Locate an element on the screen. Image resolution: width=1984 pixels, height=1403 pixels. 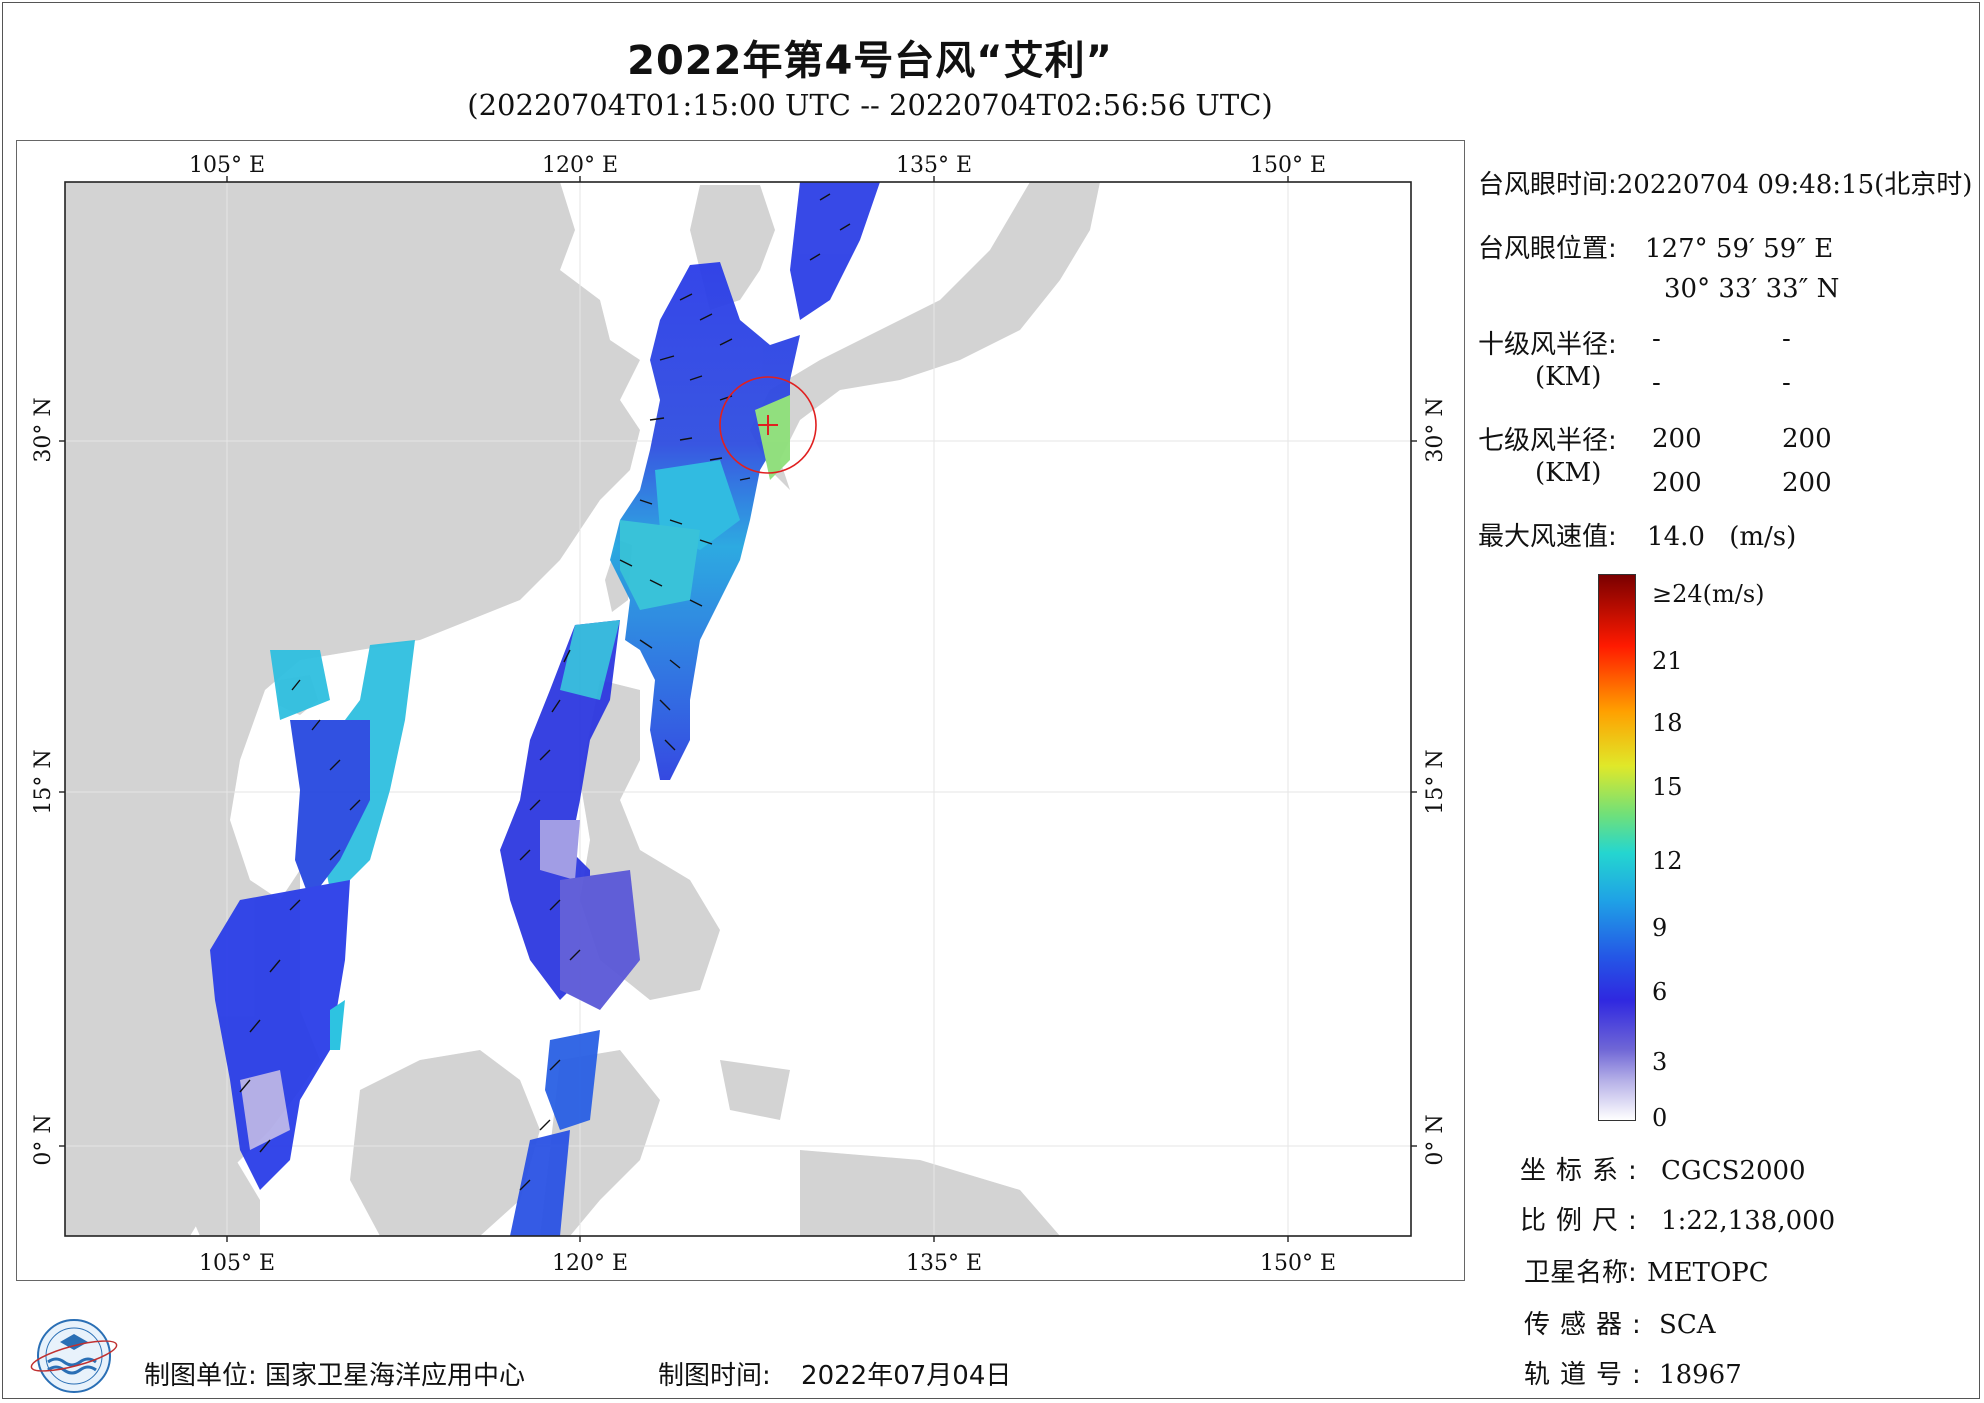
lon-label-bottom: 150° E is located at coordinates (1298, 1263).